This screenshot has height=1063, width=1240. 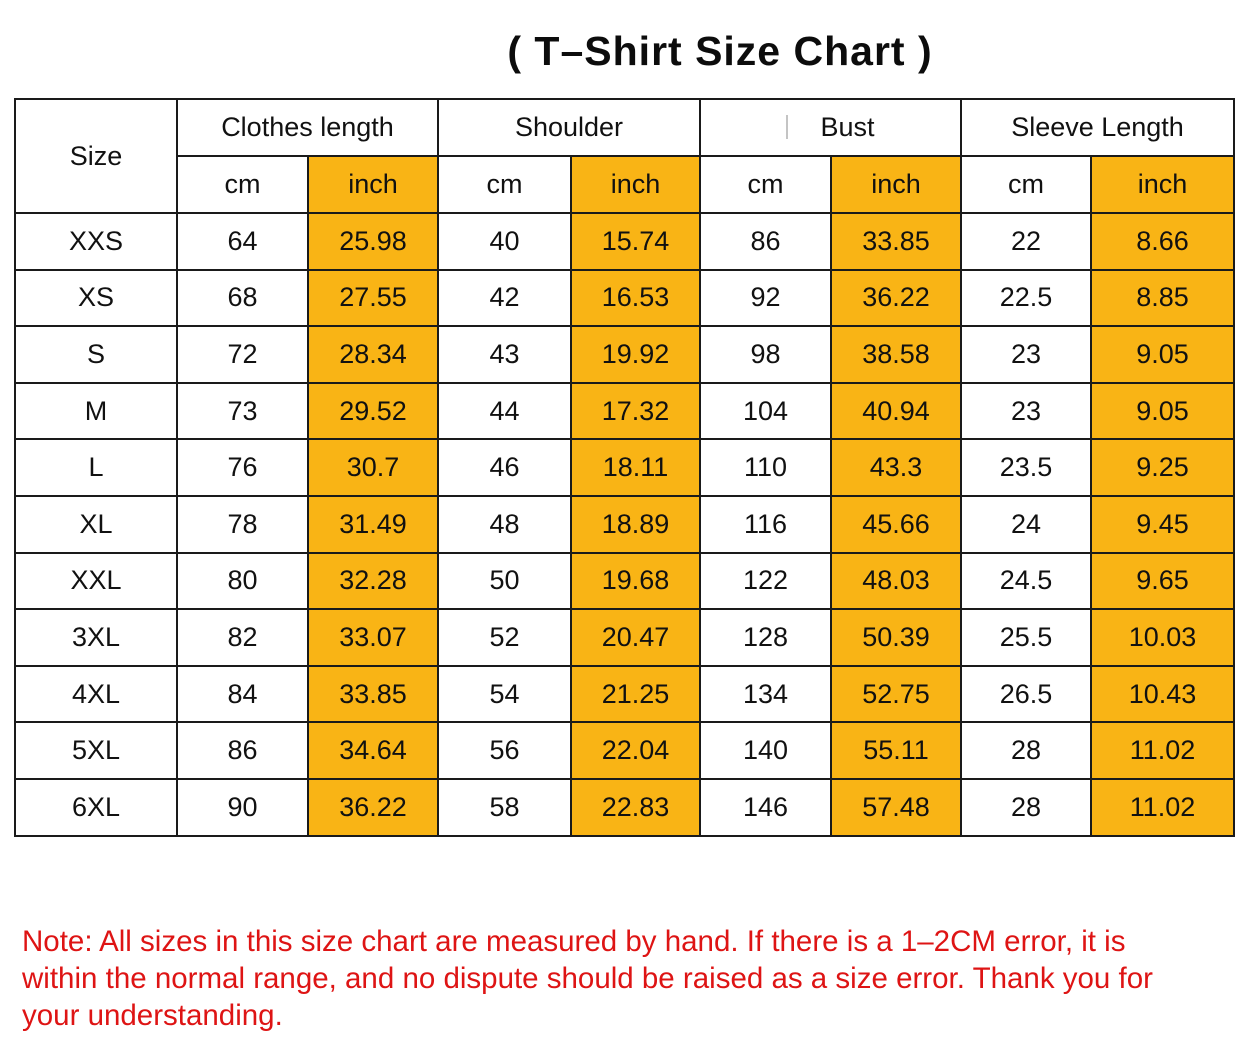 What do you see at coordinates (765, 298) in the screenshot?
I see `cm-value-cell: 92` at bounding box center [765, 298].